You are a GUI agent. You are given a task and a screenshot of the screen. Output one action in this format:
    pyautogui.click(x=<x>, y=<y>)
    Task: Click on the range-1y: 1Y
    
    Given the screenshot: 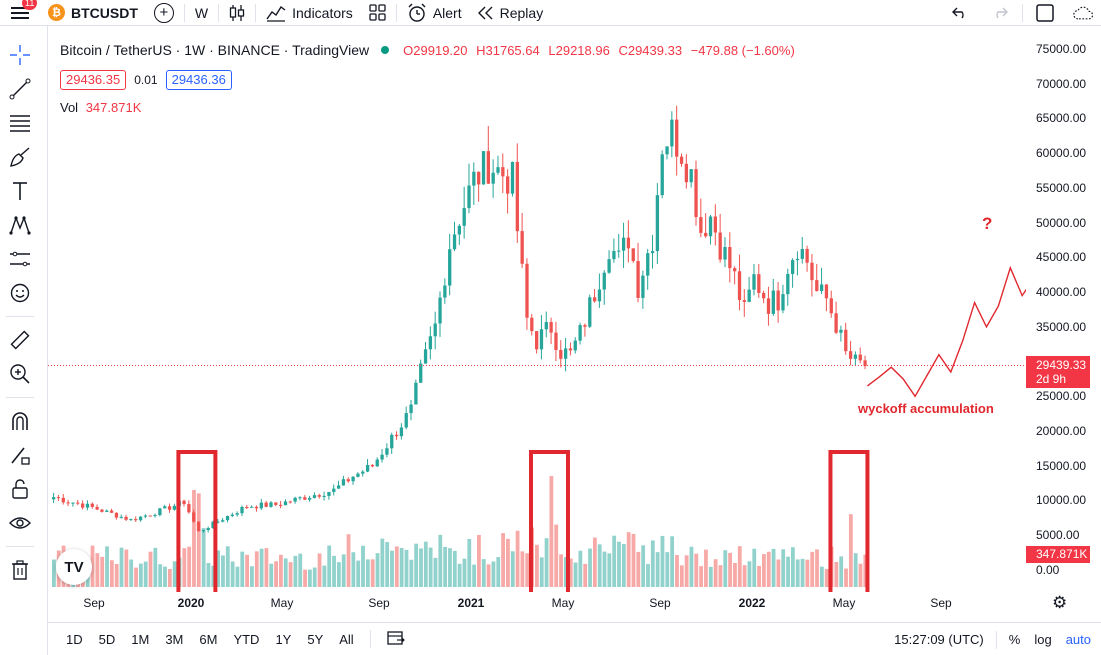 What is the action you would take?
    pyautogui.click(x=283, y=639)
    